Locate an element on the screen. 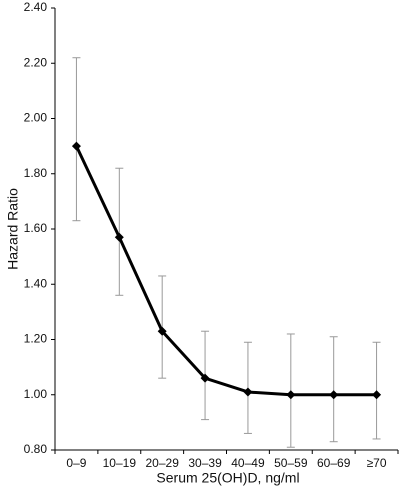 The width and height of the screenshot is (400, 490). x-tick-label: 60–69 is located at coordinates (334, 463).